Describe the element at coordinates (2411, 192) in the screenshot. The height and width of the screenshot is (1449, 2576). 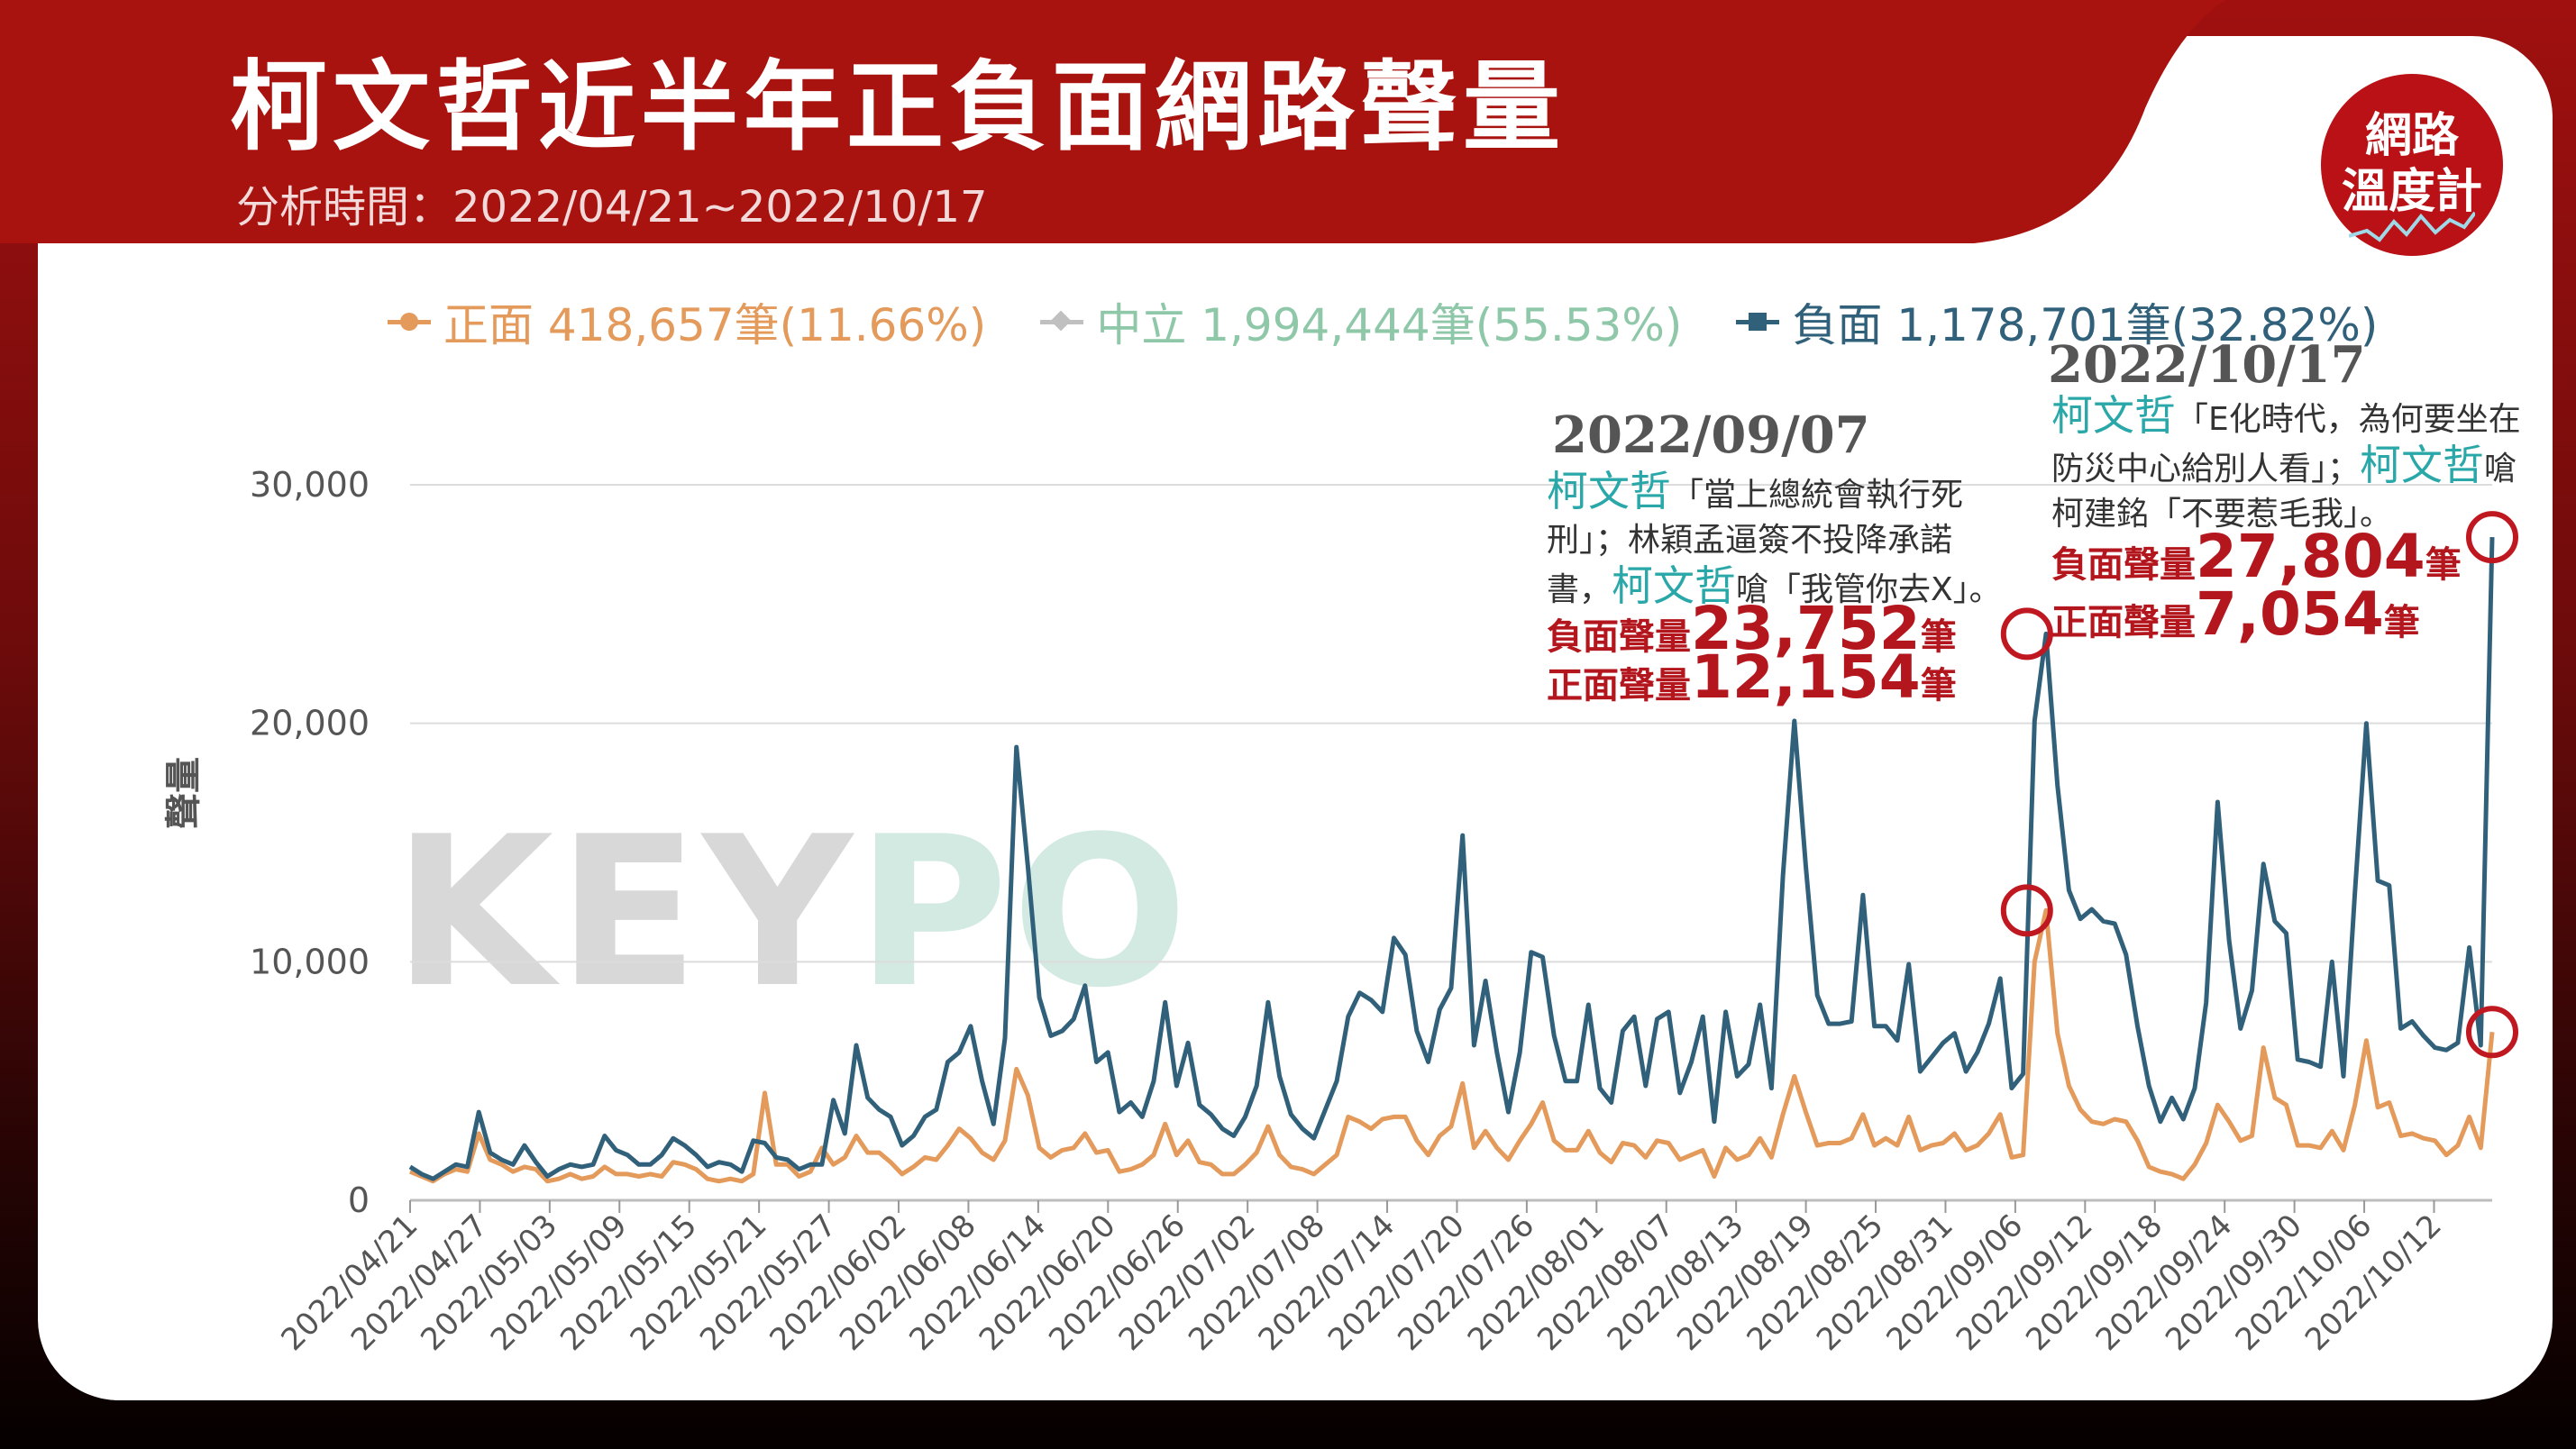
I see `brand-badge-line2: 溫度計` at that location.